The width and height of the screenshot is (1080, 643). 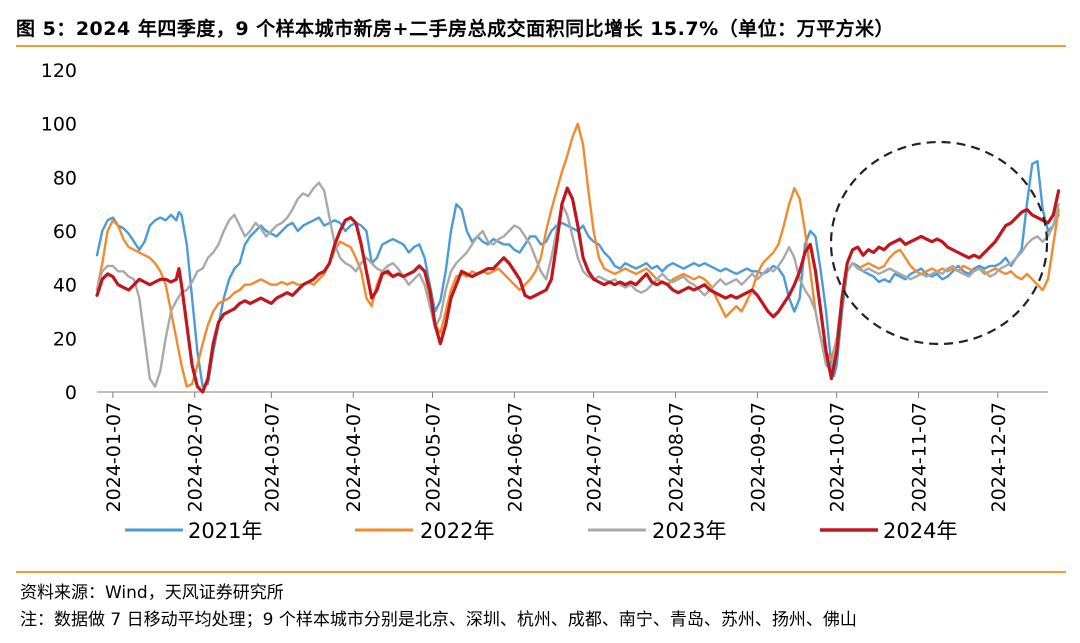 What do you see at coordinates (758, 457) in the screenshot?
I see `x-tick-label: 2024-09-07` at bounding box center [758, 457].